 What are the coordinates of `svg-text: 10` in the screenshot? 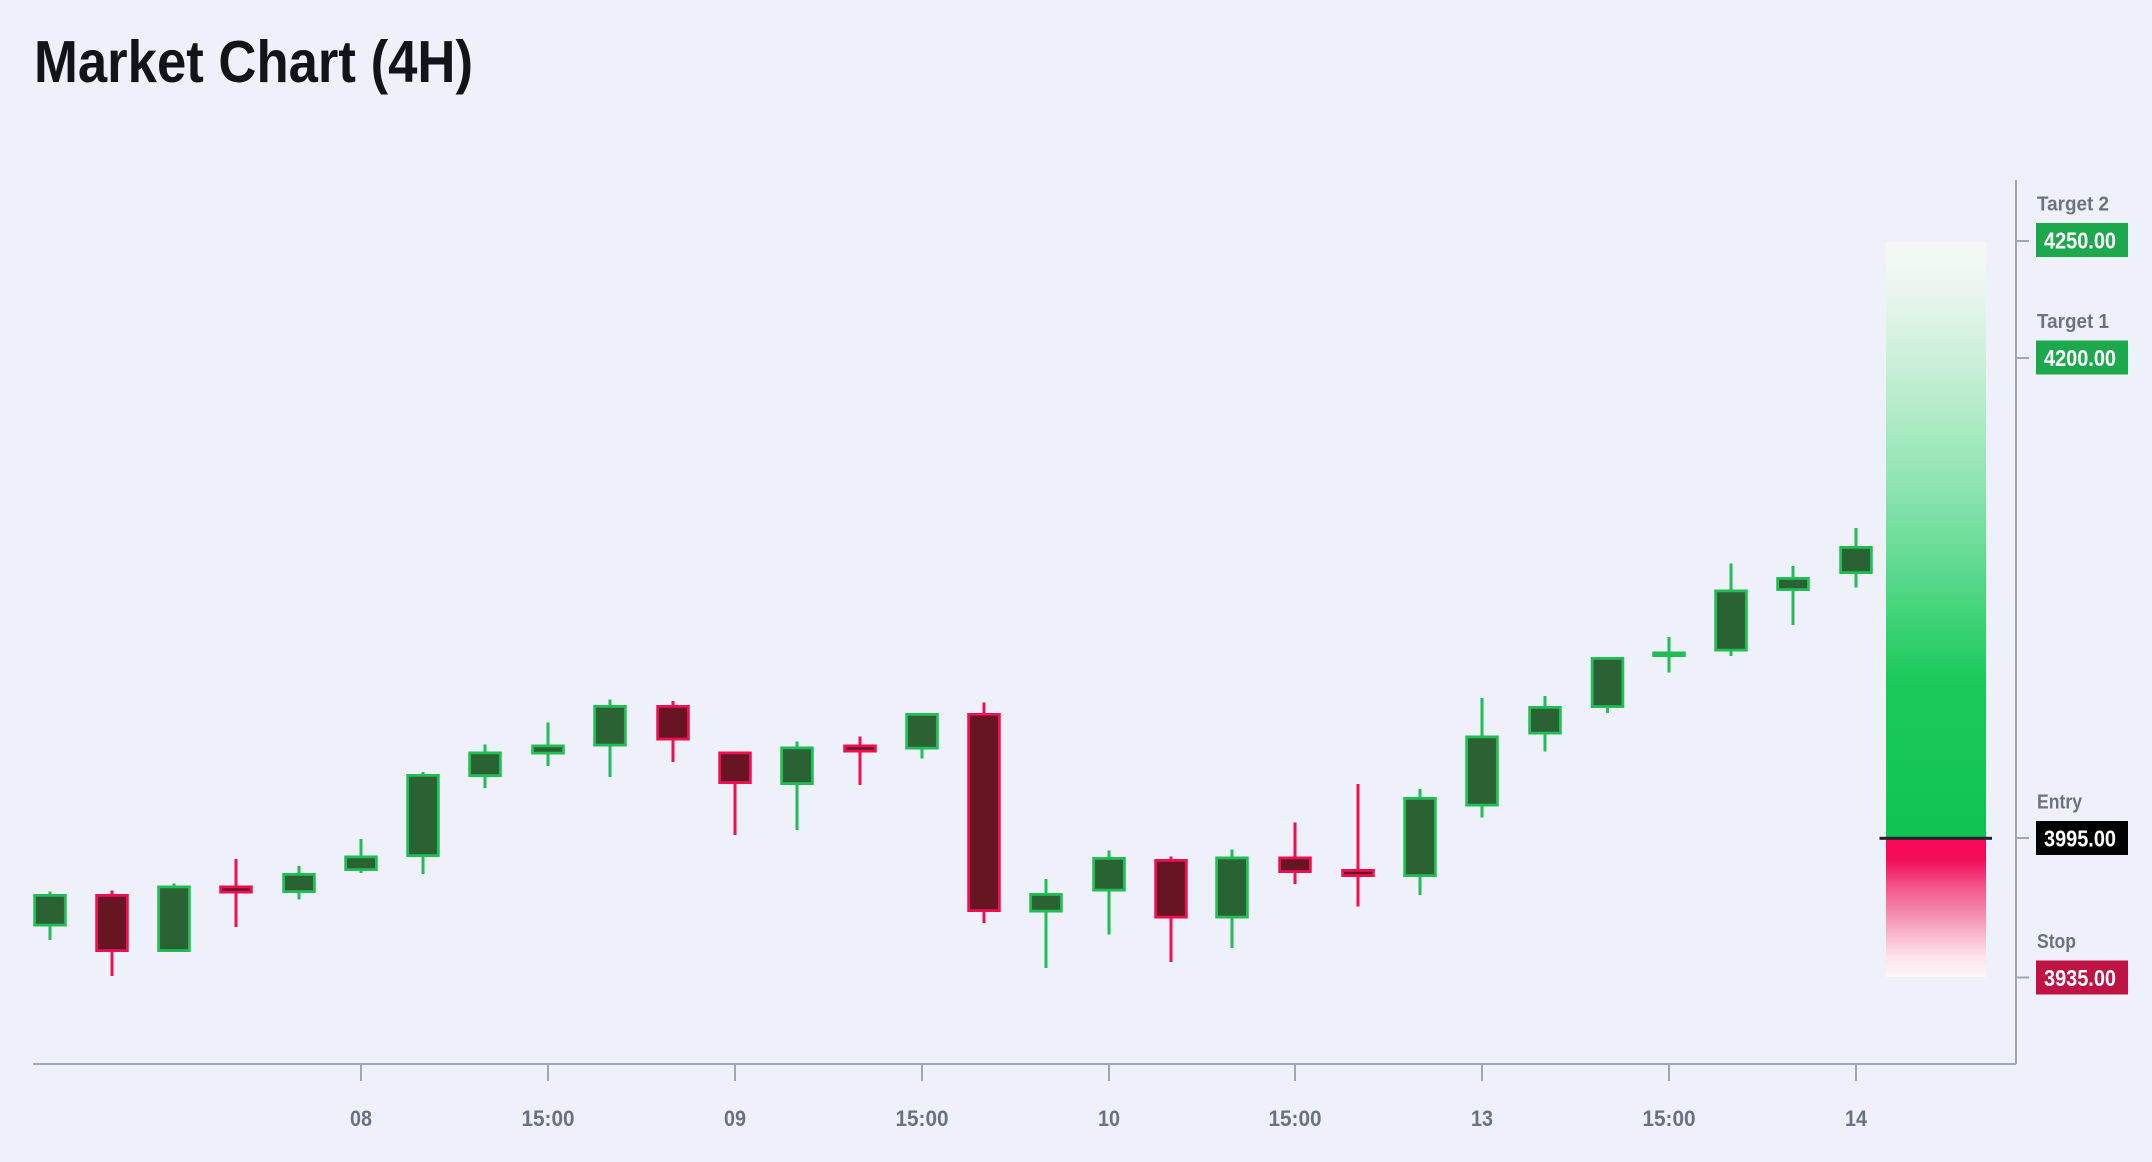 It's located at (1109, 1118).